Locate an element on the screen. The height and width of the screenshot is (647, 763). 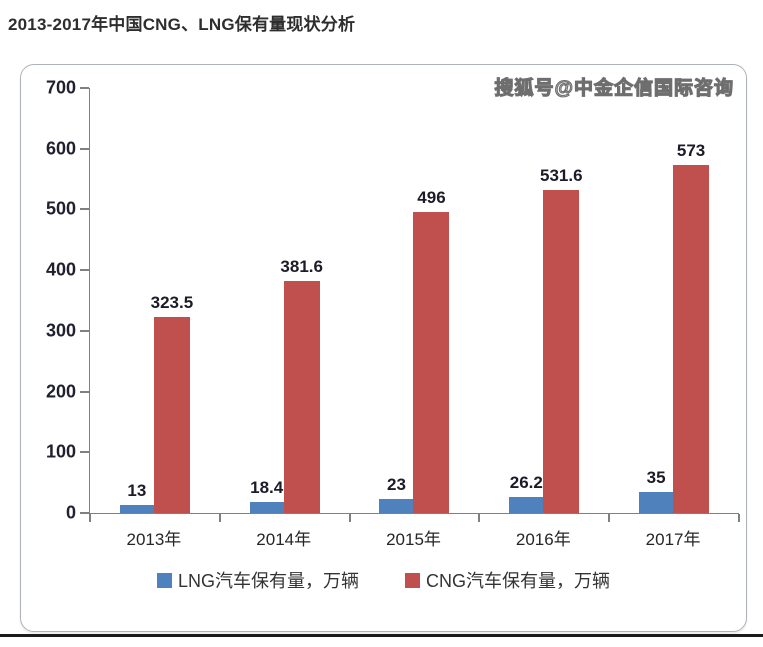
legend-item: LNG汽车保有量，万辆 is located at coordinates (257, 580).